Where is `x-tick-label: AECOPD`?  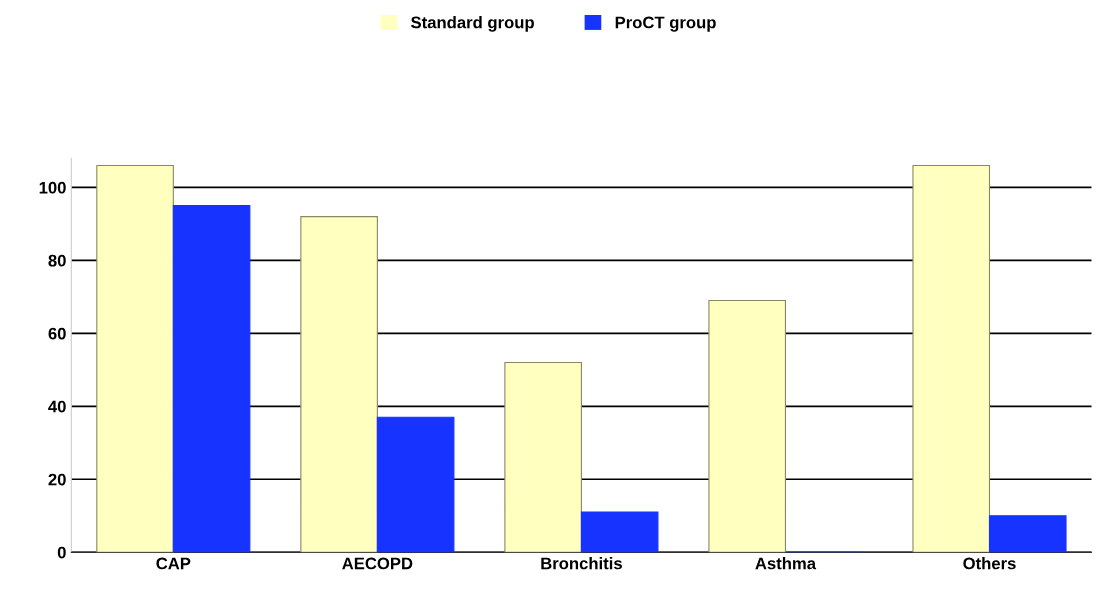 x-tick-label: AECOPD is located at coordinates (377, 563).